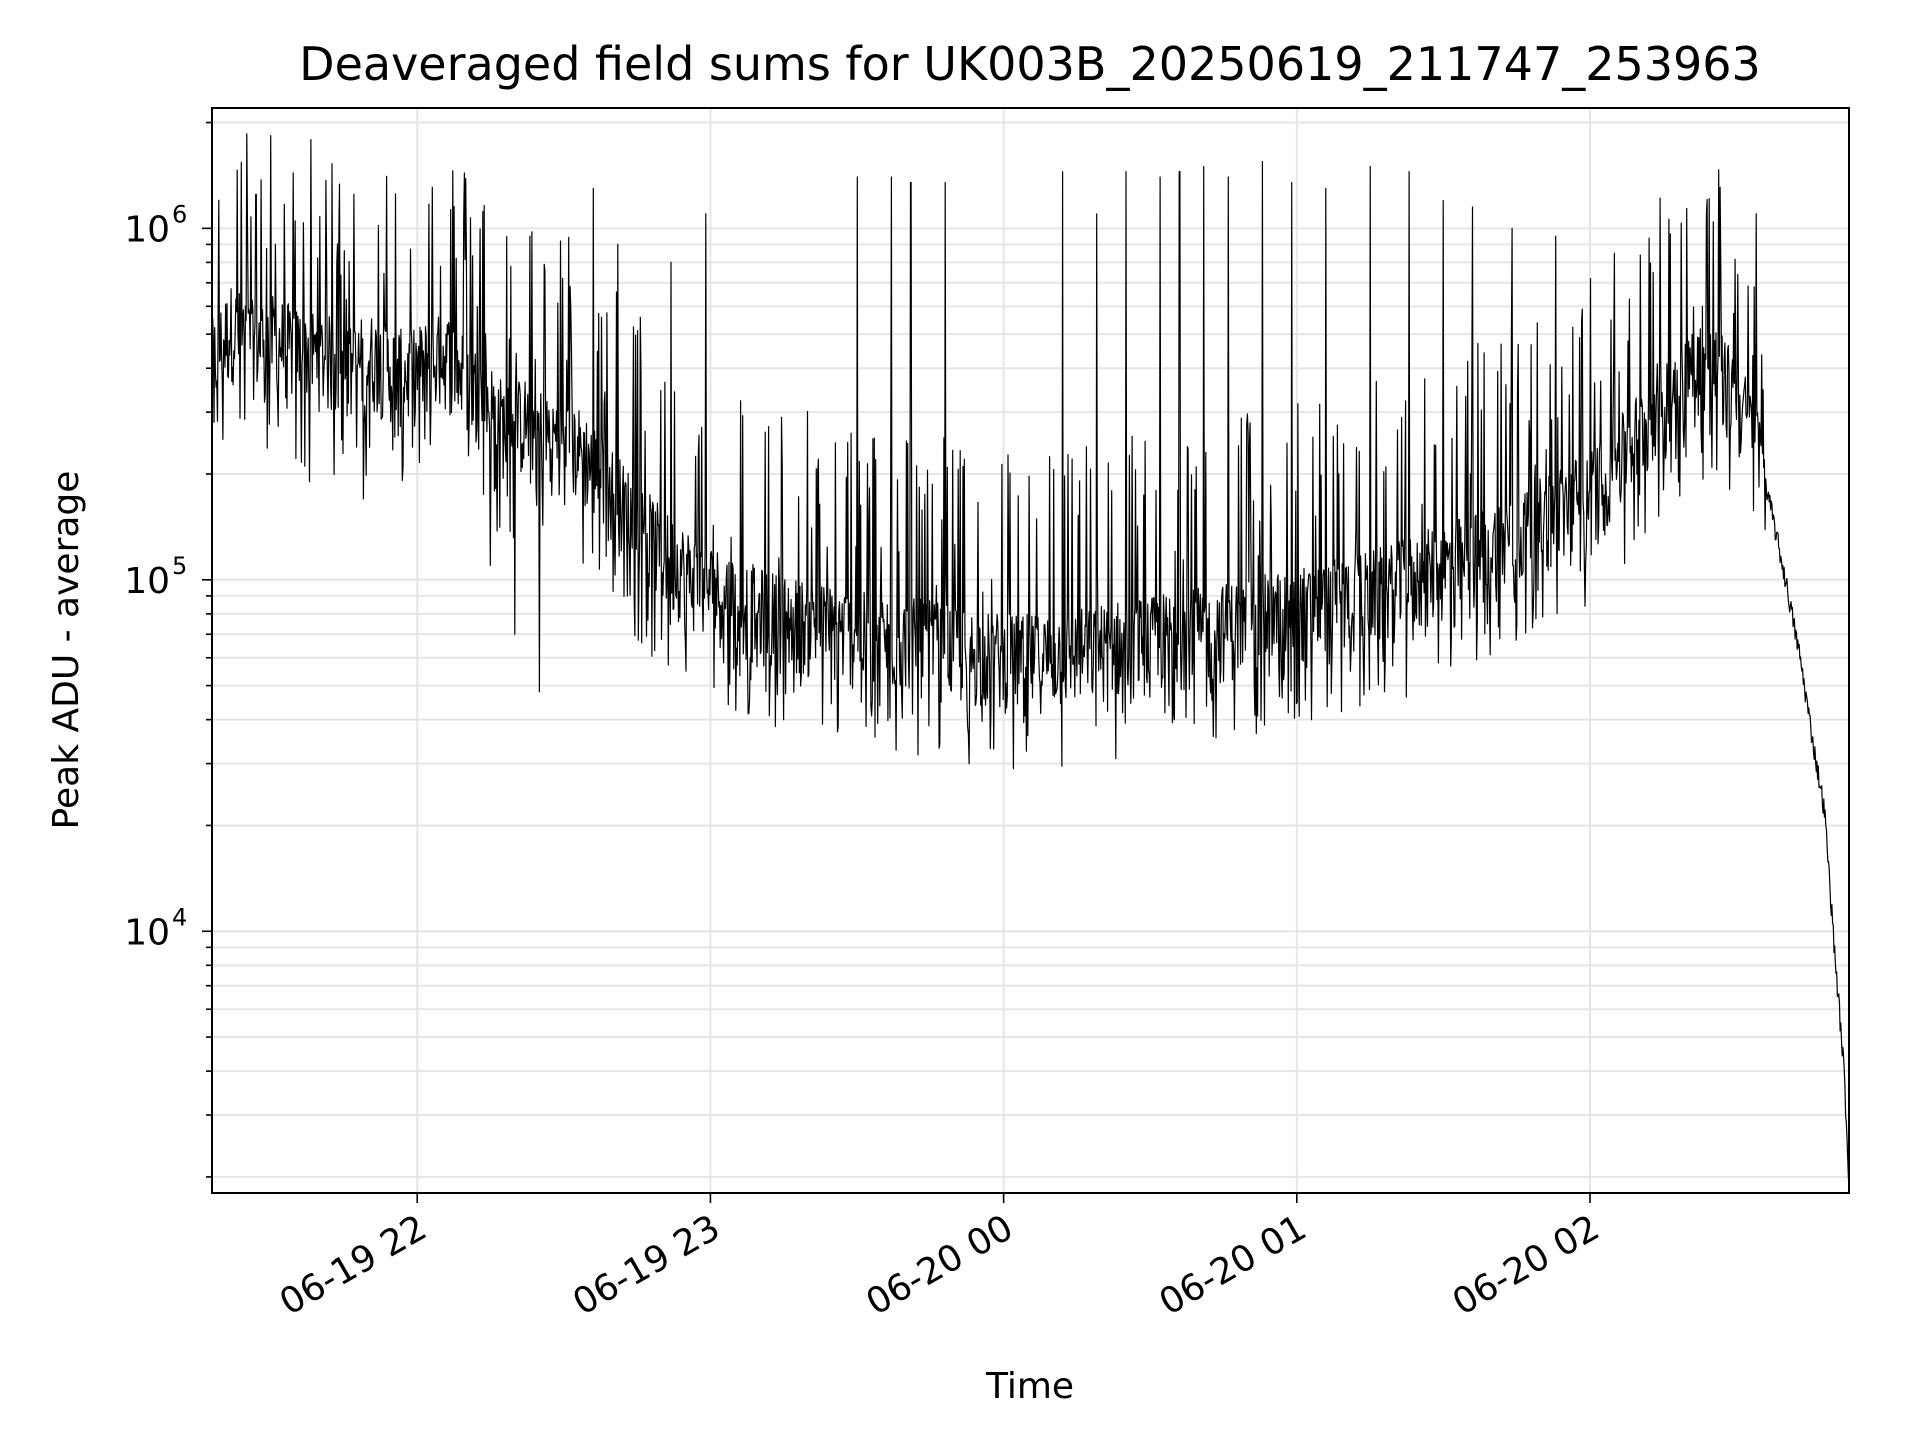 The width and height of the screenshot is (1920, 1445). I want to click on y-tick-label: 10 6, so click(155, 225).